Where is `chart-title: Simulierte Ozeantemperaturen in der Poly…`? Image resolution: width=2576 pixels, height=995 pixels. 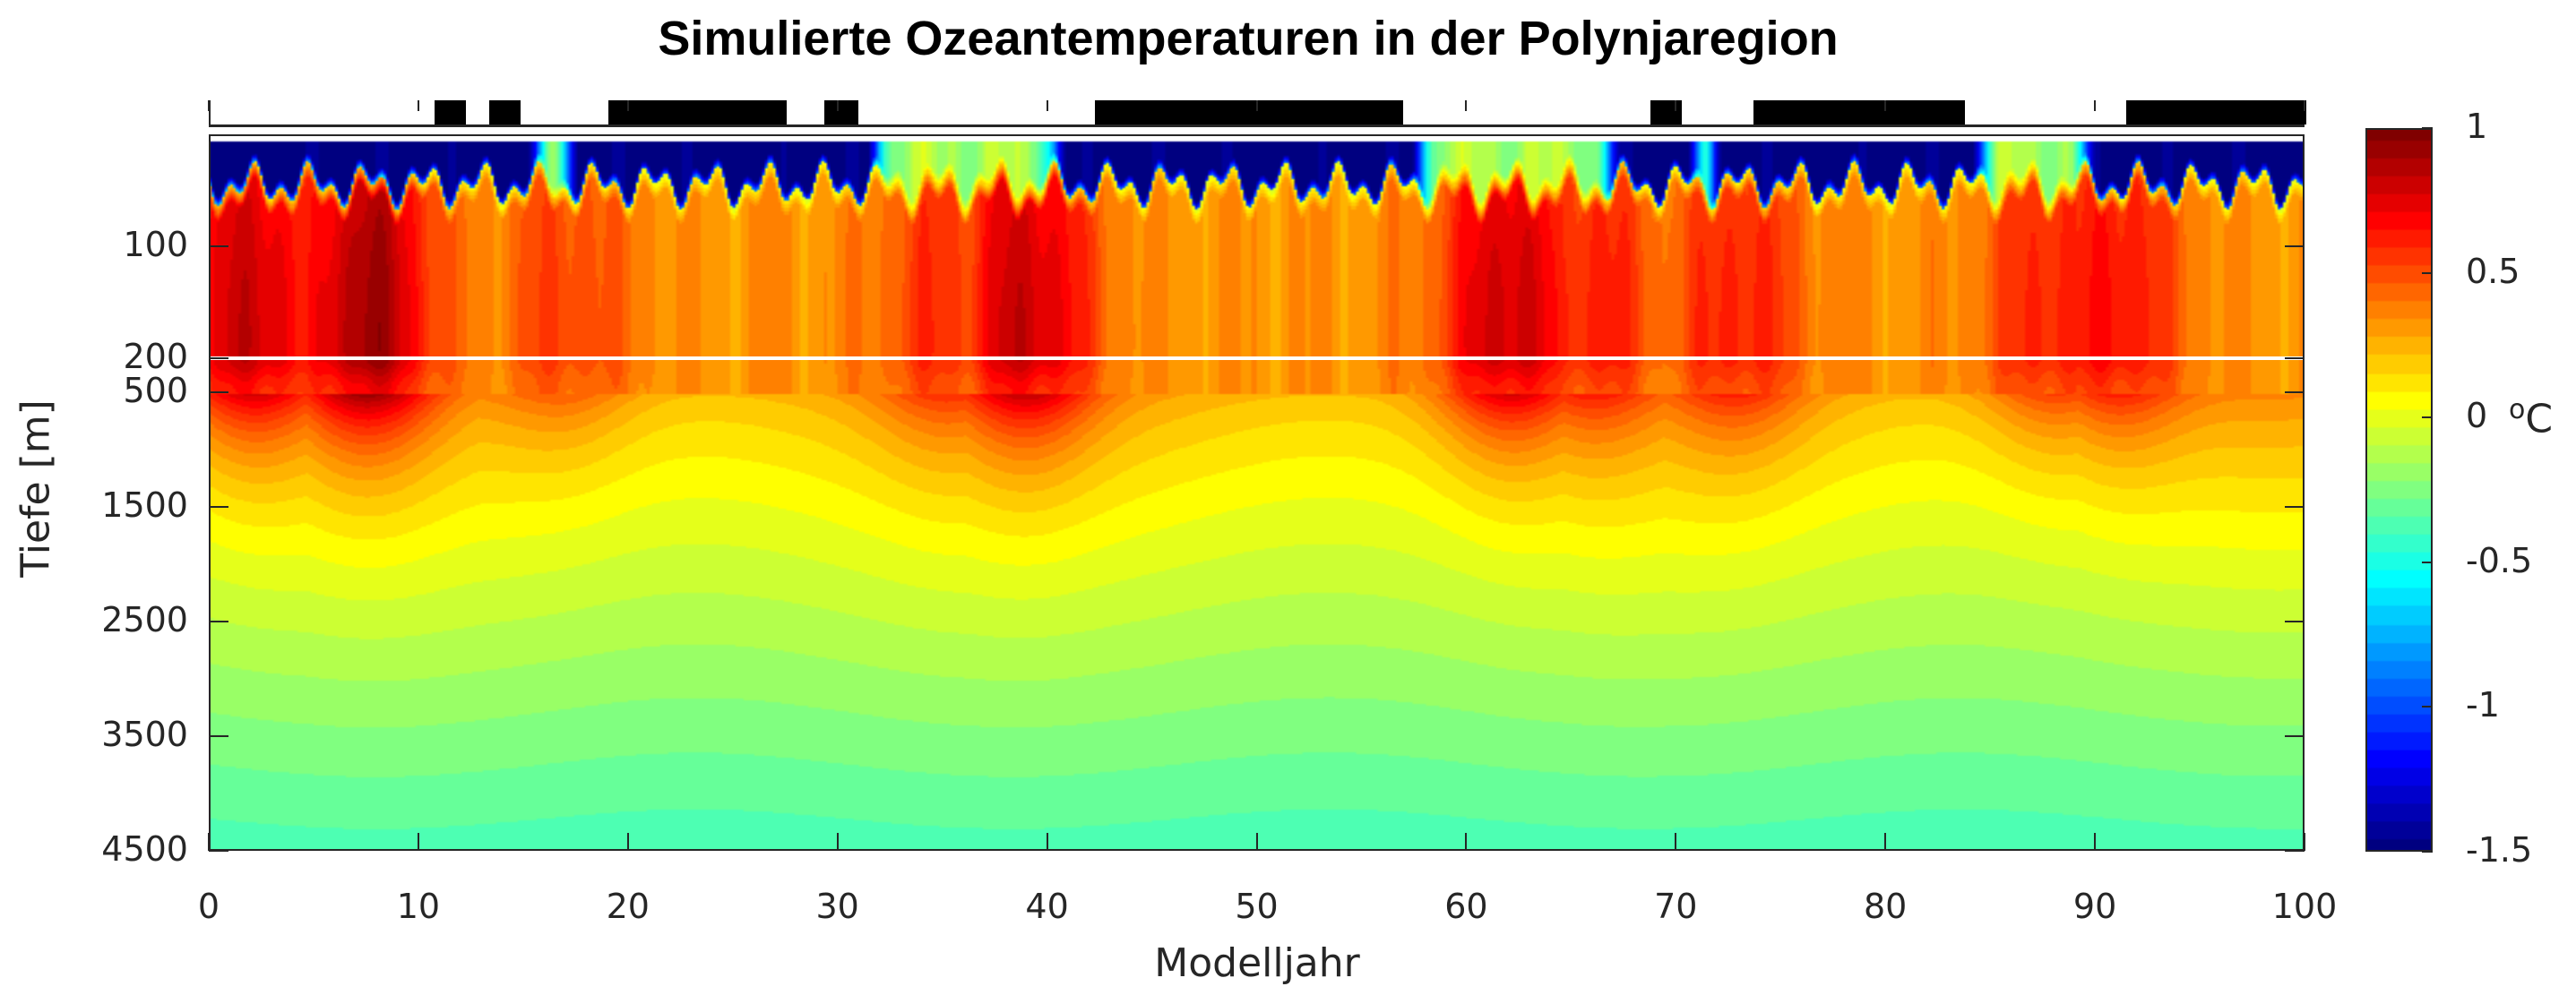
chart-title: Simulierte Ozeantemperaturen in der Poly… is located at coordinates (1248, 38).